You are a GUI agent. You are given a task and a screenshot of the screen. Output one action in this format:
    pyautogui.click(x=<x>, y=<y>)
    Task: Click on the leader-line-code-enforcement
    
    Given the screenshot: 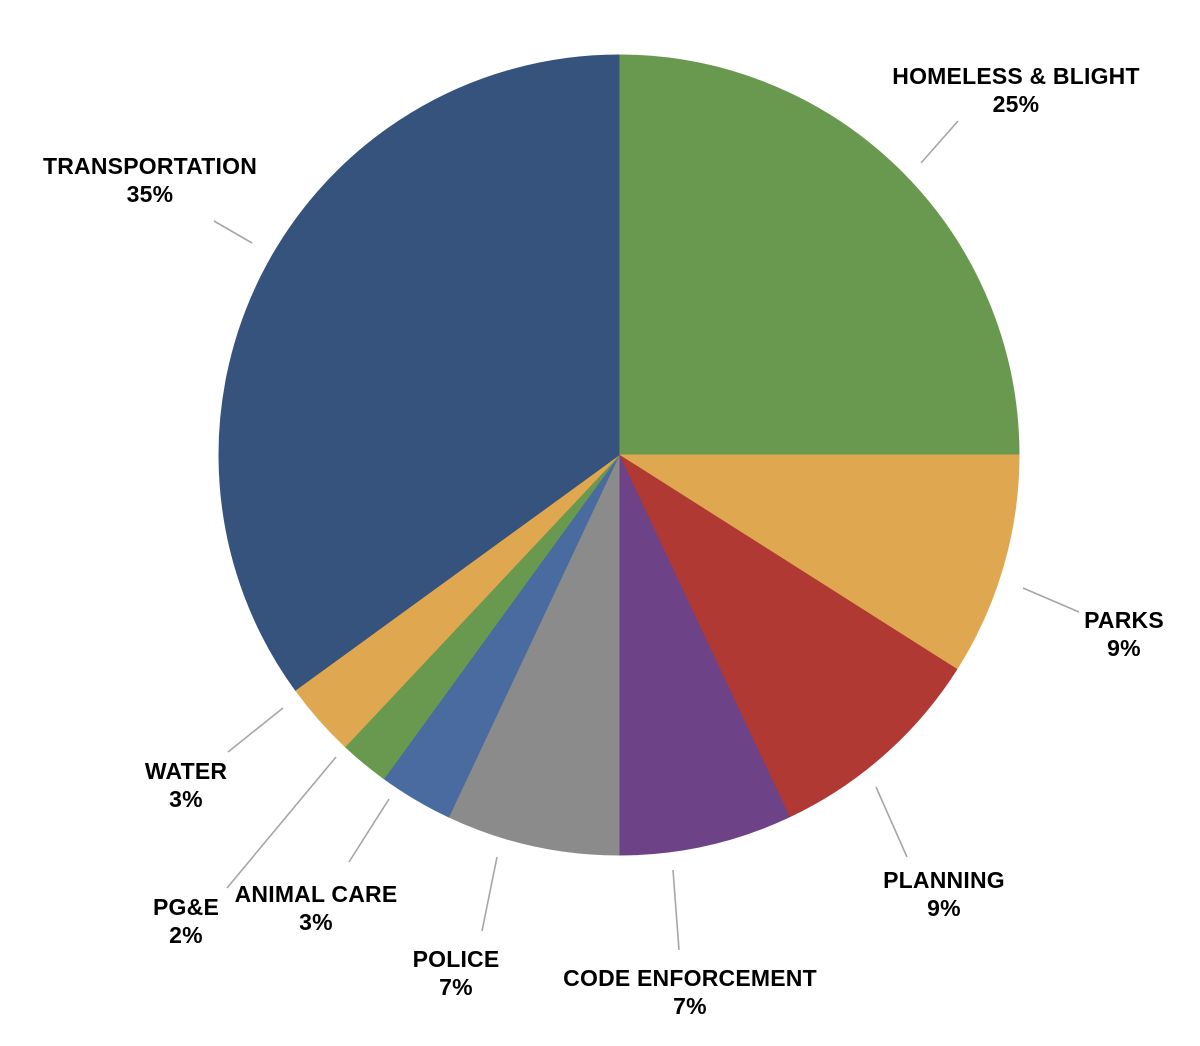 What is the action you would take?
    pyautogui.click(x=676, y=910)
    